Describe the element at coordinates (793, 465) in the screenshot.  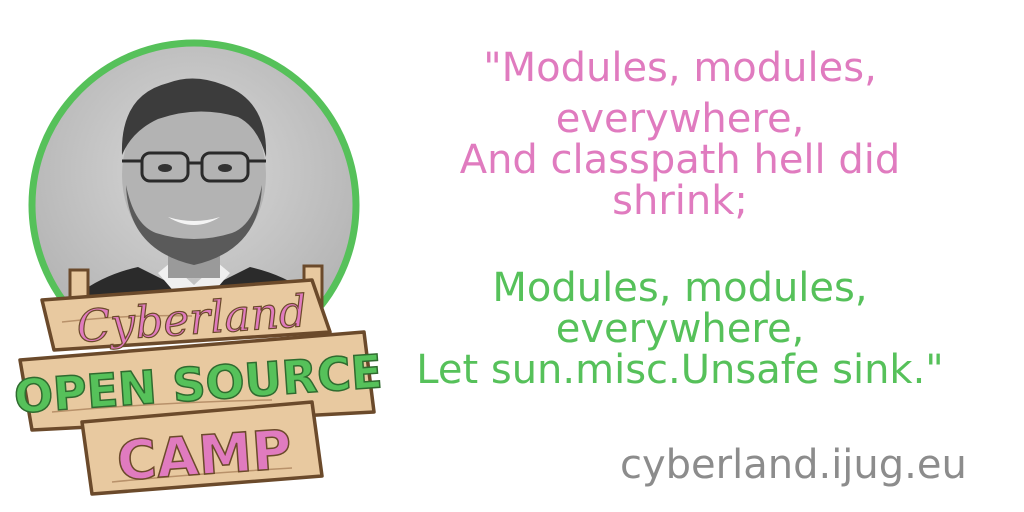
I see `site-url: cyberland.ijug.eu` at that location.